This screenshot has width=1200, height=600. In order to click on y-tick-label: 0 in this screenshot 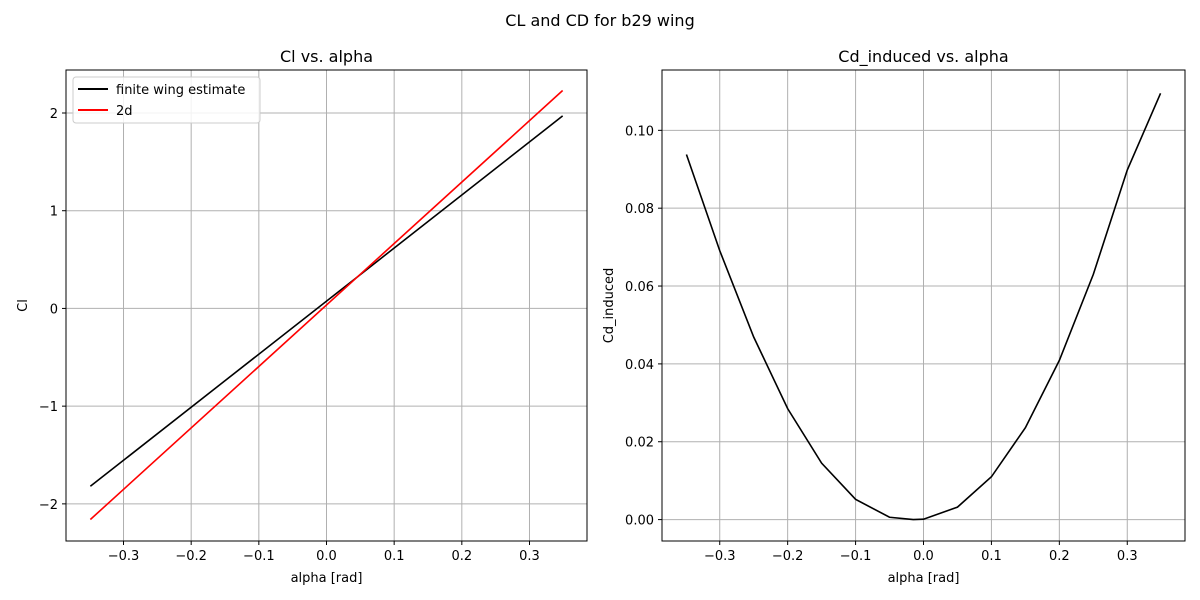, I will do `click(54, 309)`.